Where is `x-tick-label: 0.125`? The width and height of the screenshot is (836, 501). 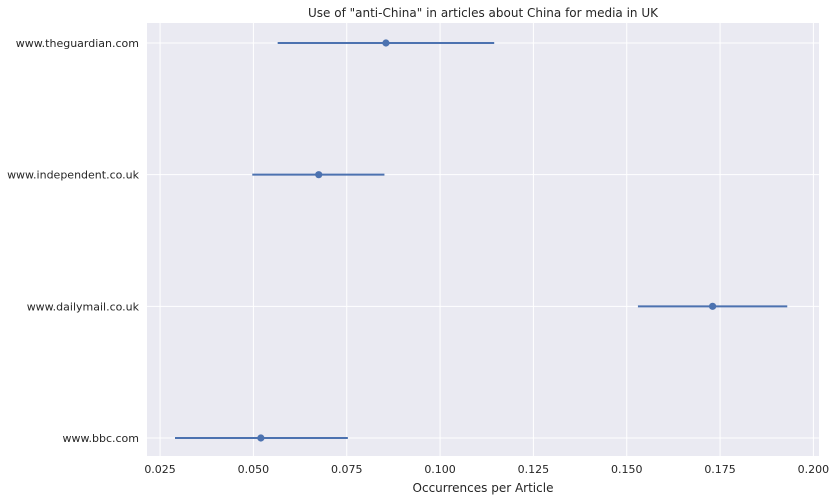
x-tick-label: 0.125 is located at coordinates (534, 469).